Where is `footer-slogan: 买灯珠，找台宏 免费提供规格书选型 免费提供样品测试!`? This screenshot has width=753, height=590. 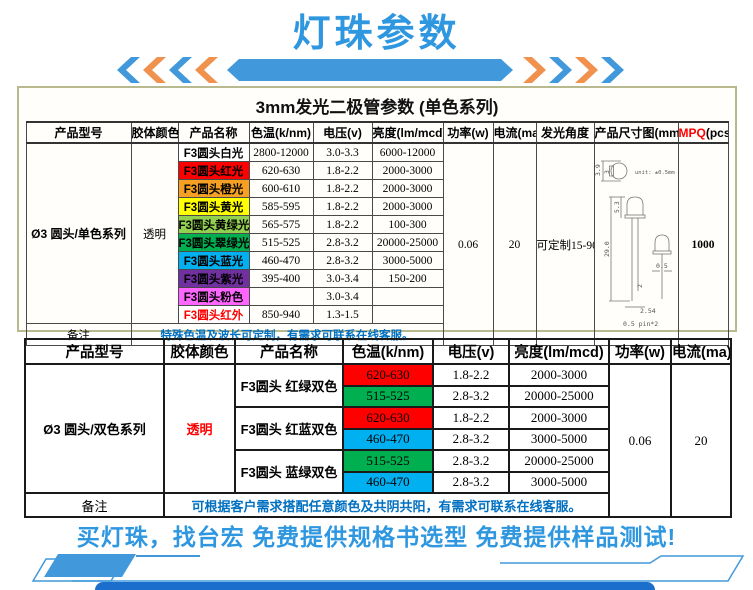
footer-slogan: 买灯珠，找台宏 免费提供规格书选型 免费提供样品测试! is located at coordinates (376, 537).